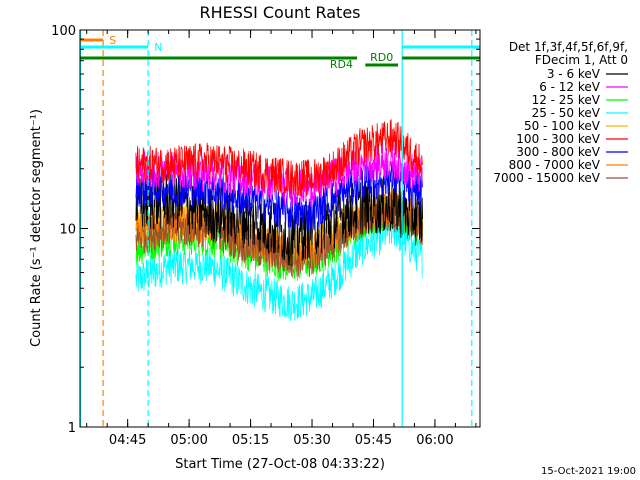 The width and height of the screenshot is (640, 480). Describe the element at coordinates (588, 471) in the screenshot. I see `footer-timestamp: 15-Oct-2021 19:00` at that location.